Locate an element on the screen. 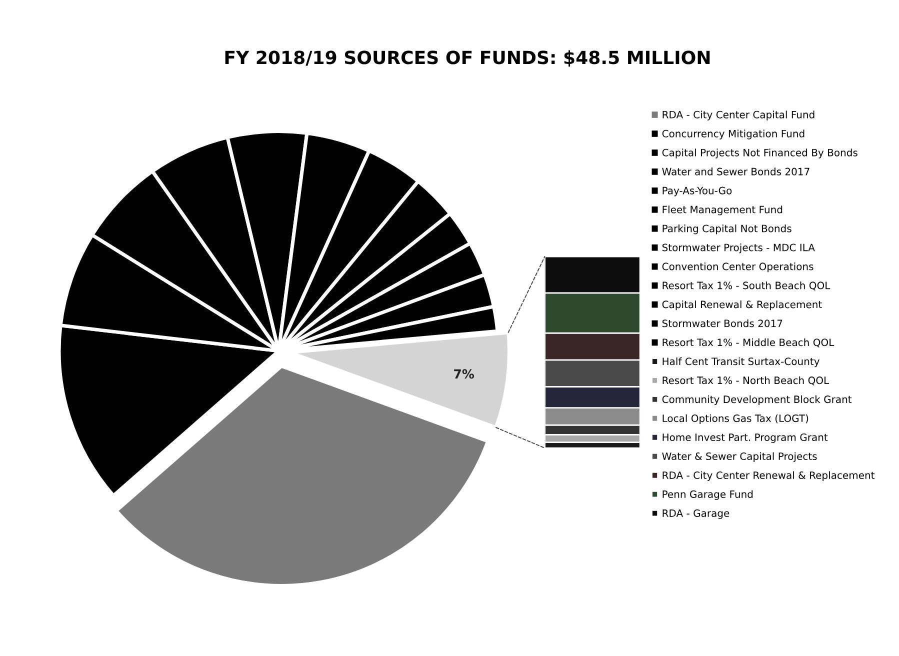 Image resolution: width=899 pixels, height=656 pixels. legend-label: Stormwater Bonds 2017 is located at coordinates (722, 323).